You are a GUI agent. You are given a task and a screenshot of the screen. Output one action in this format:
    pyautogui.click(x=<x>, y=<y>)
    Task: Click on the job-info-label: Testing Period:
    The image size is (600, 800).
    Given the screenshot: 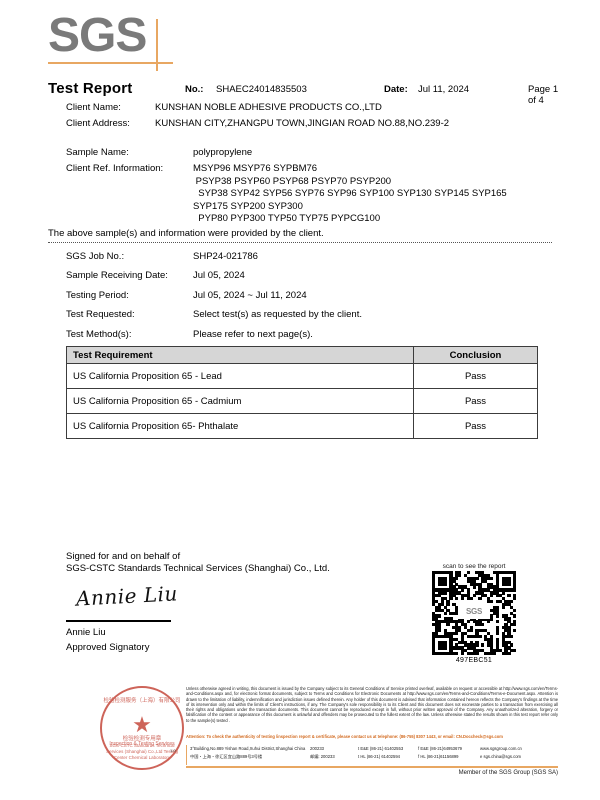 What is the action you would take?
    pyautogui.click(x=97, y=295)
    